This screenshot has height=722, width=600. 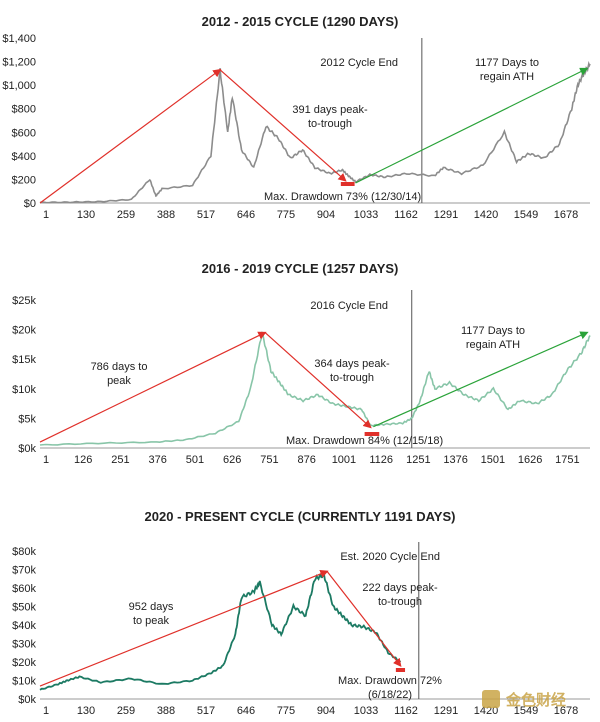 I want to click on drawdown-label-line1: Max. Drawdown 72%, so click(x=390, y=681).